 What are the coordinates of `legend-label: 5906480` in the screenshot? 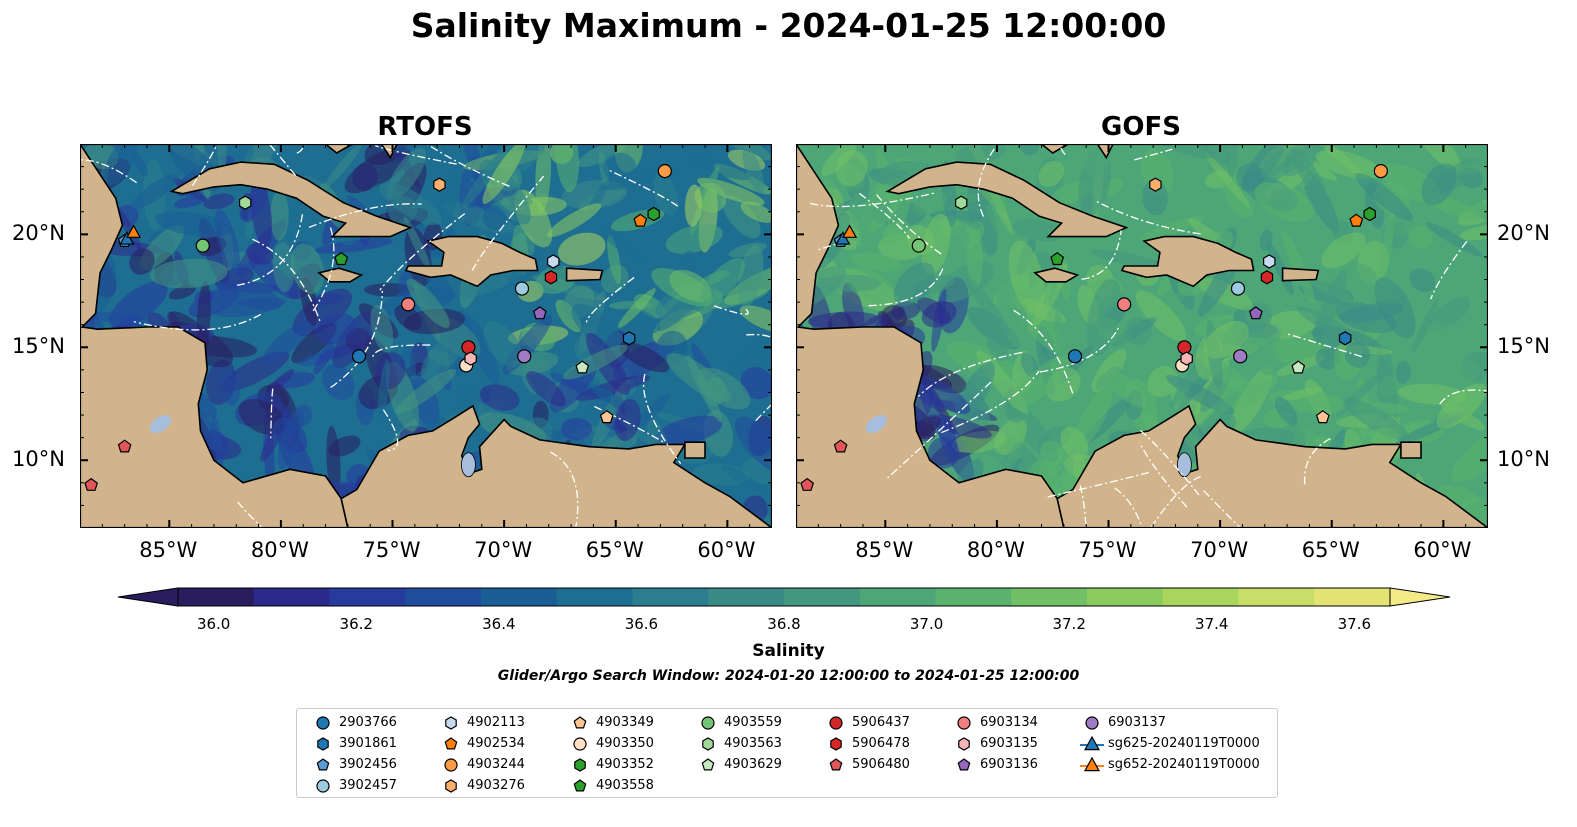 It's located at (881, 764).